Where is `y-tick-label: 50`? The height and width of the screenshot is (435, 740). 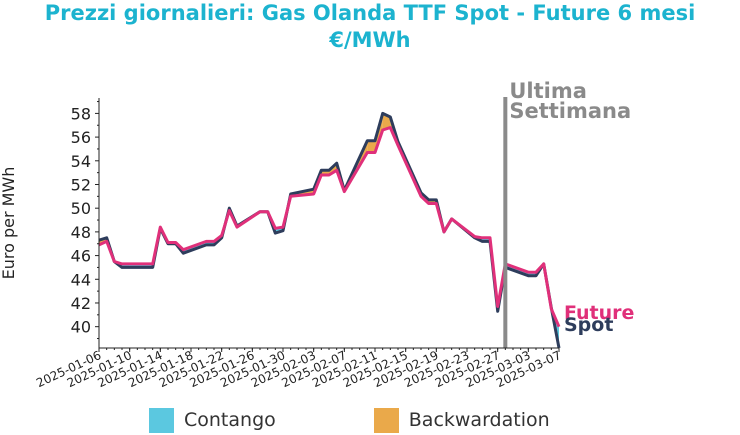 y-tick-label: 50 is located at coordinates (81, 208).